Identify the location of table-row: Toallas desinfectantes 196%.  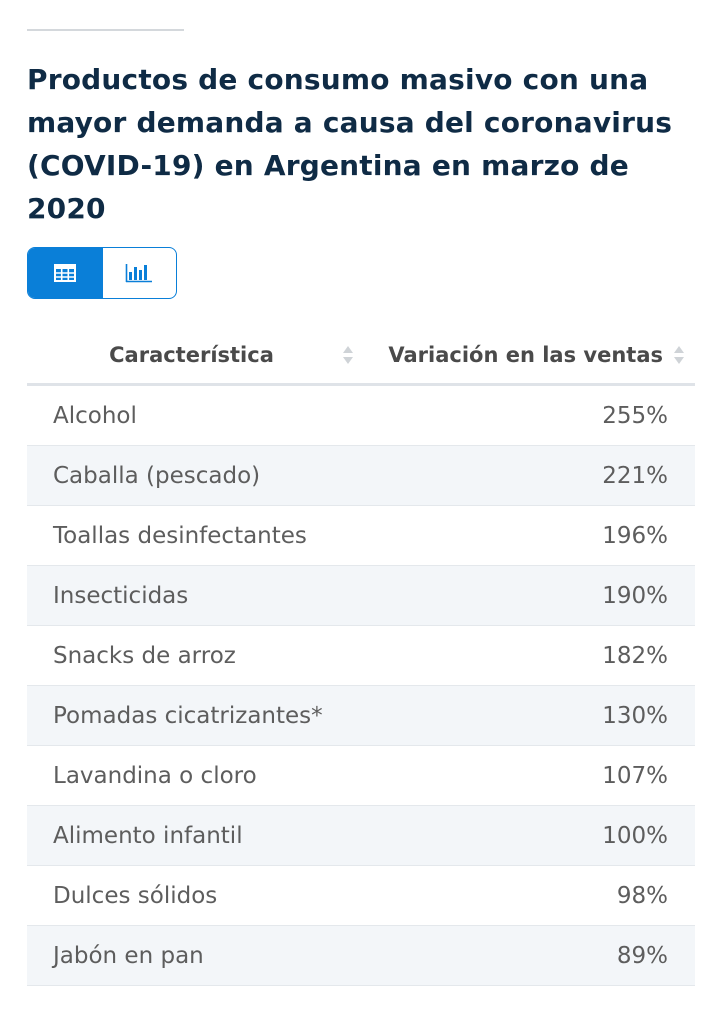
(361, 535).